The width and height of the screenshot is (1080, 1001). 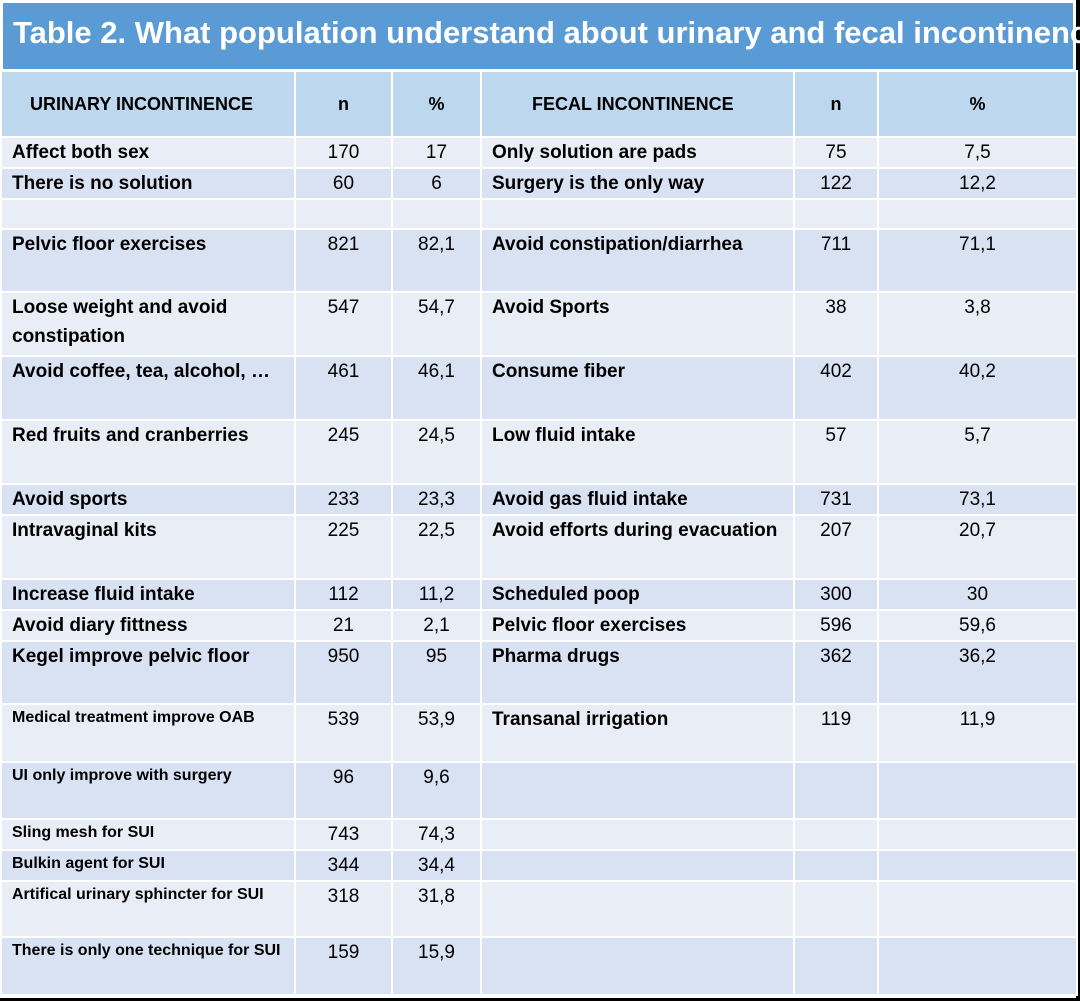 What do you see at coordinates (436, 324) in the screenshot?
I see `urinary-percent: 54,7` at bounding box center [436, 324].